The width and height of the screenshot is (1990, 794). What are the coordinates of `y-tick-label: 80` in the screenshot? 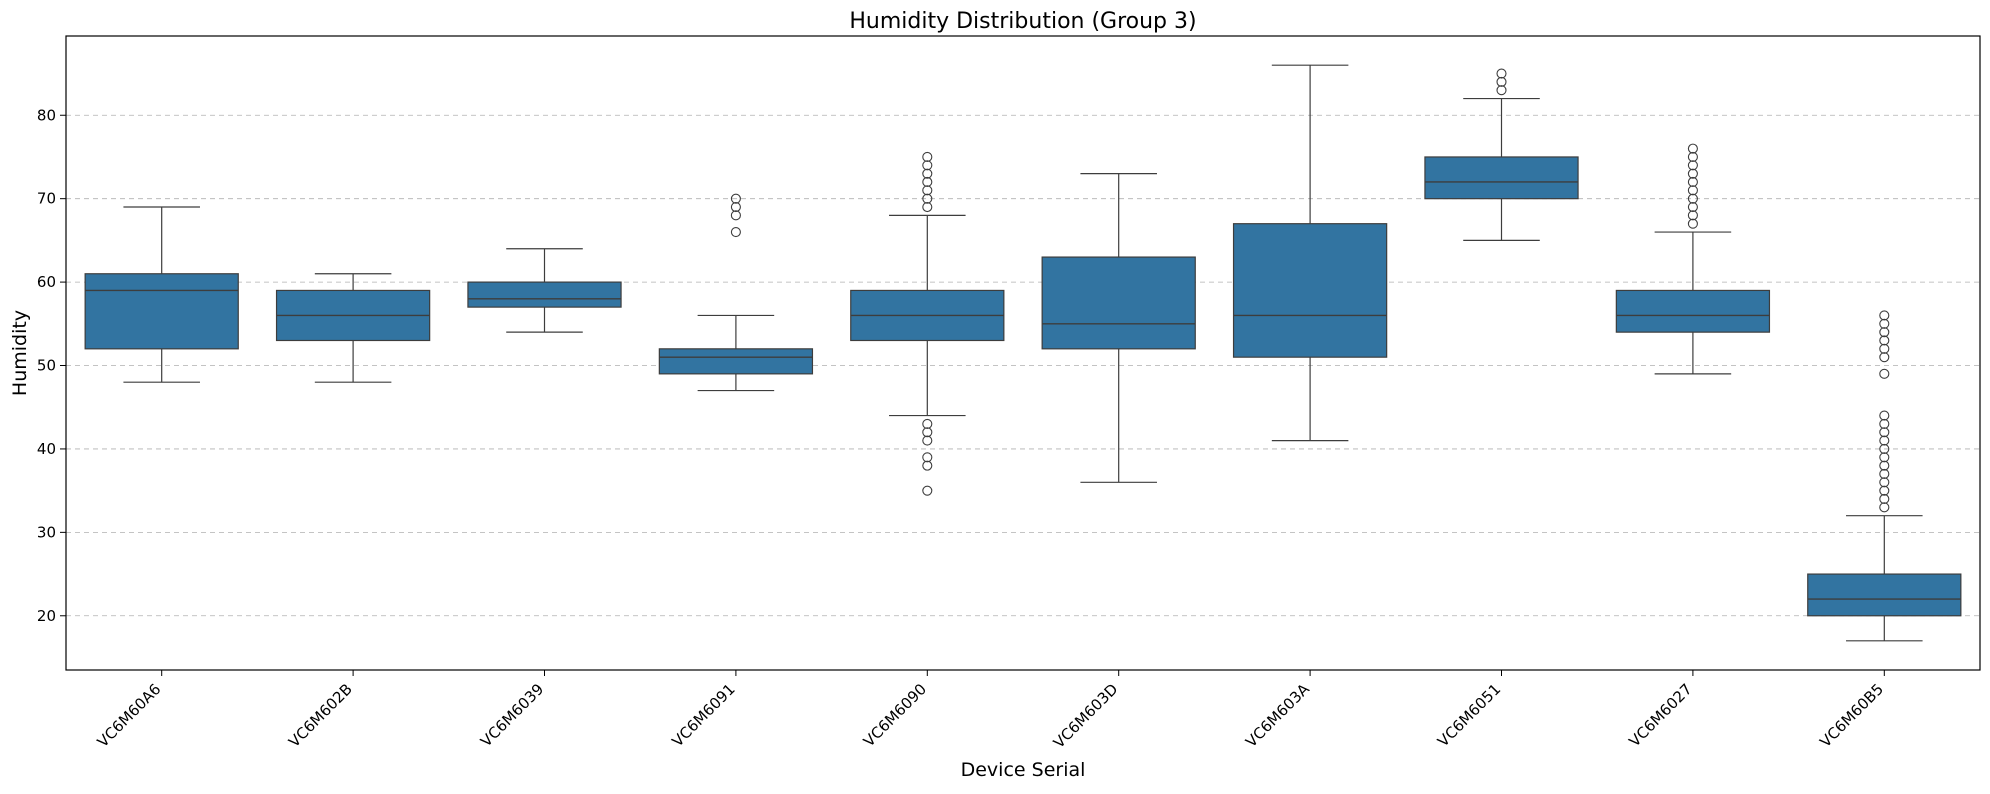 It's located at (46, 115).